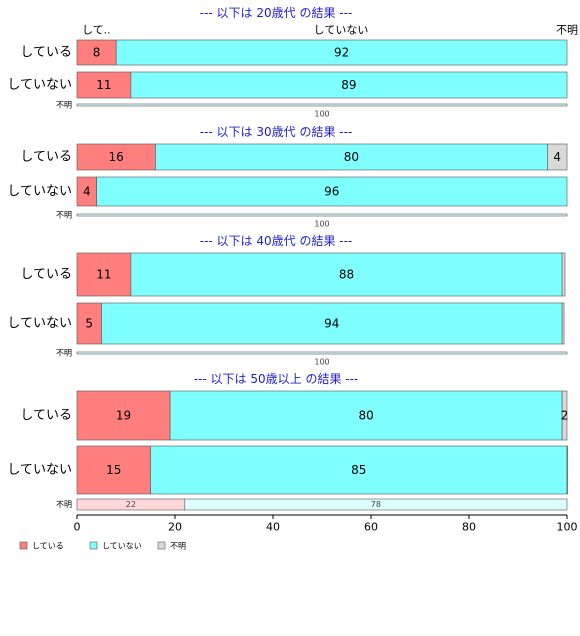 Image resolution: width=580 pixels, height=636 pixels. What do you see at coordinates (341, 30) in the screenshot?
I see `column-header: していない` at bounding box center [341, 30].